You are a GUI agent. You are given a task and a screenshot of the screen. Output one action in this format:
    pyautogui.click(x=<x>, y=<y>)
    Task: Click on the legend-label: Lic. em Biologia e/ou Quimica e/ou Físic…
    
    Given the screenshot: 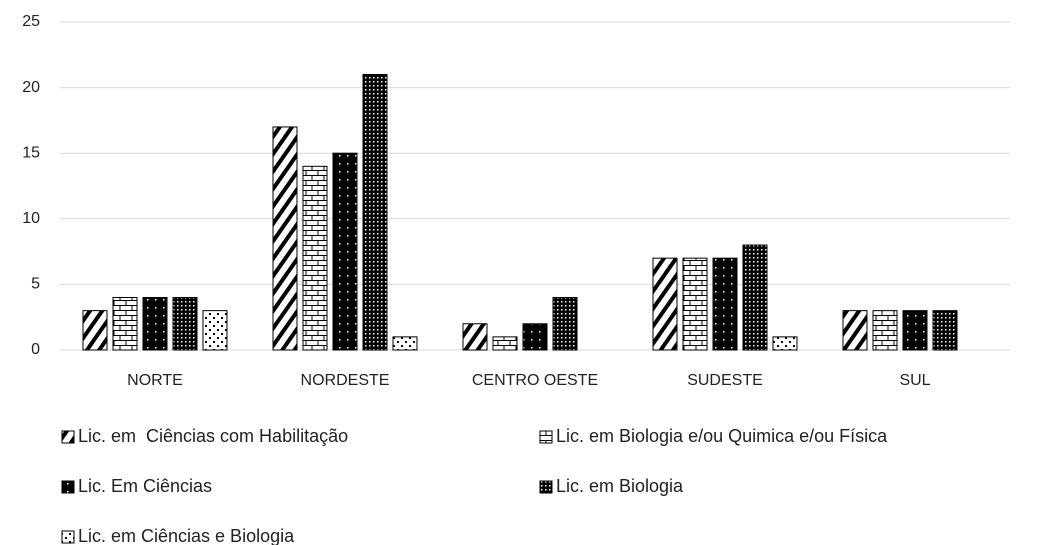 What is the action you would take?
    pyautogui.click(x=722, y=436)
    